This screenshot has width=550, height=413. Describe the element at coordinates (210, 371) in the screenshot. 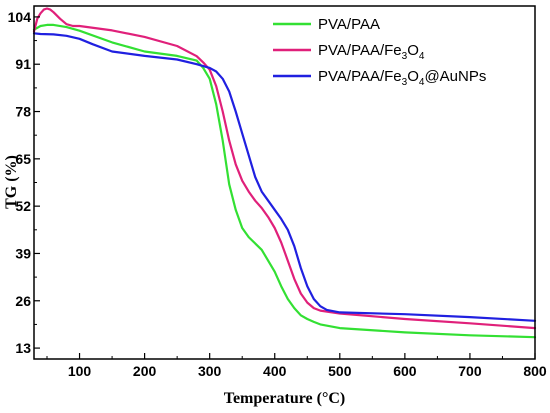

I see `x-tick-label: 300` at that location.